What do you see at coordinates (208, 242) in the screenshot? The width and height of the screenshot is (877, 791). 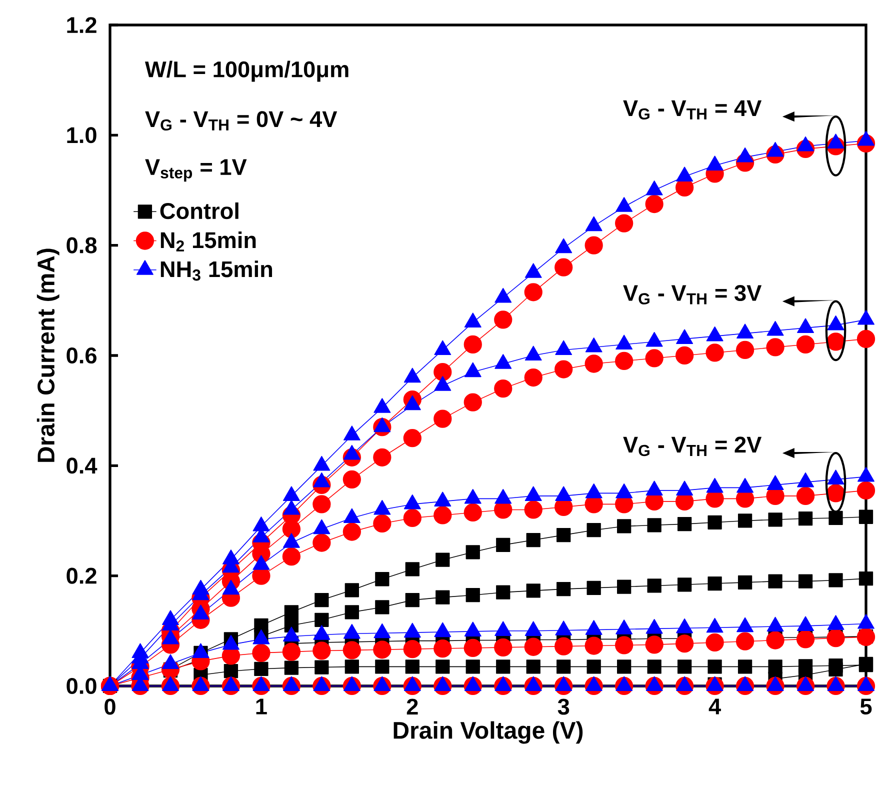 I see `legend-label: N$_{2}$ 15min` at bounding box center [208, 242].